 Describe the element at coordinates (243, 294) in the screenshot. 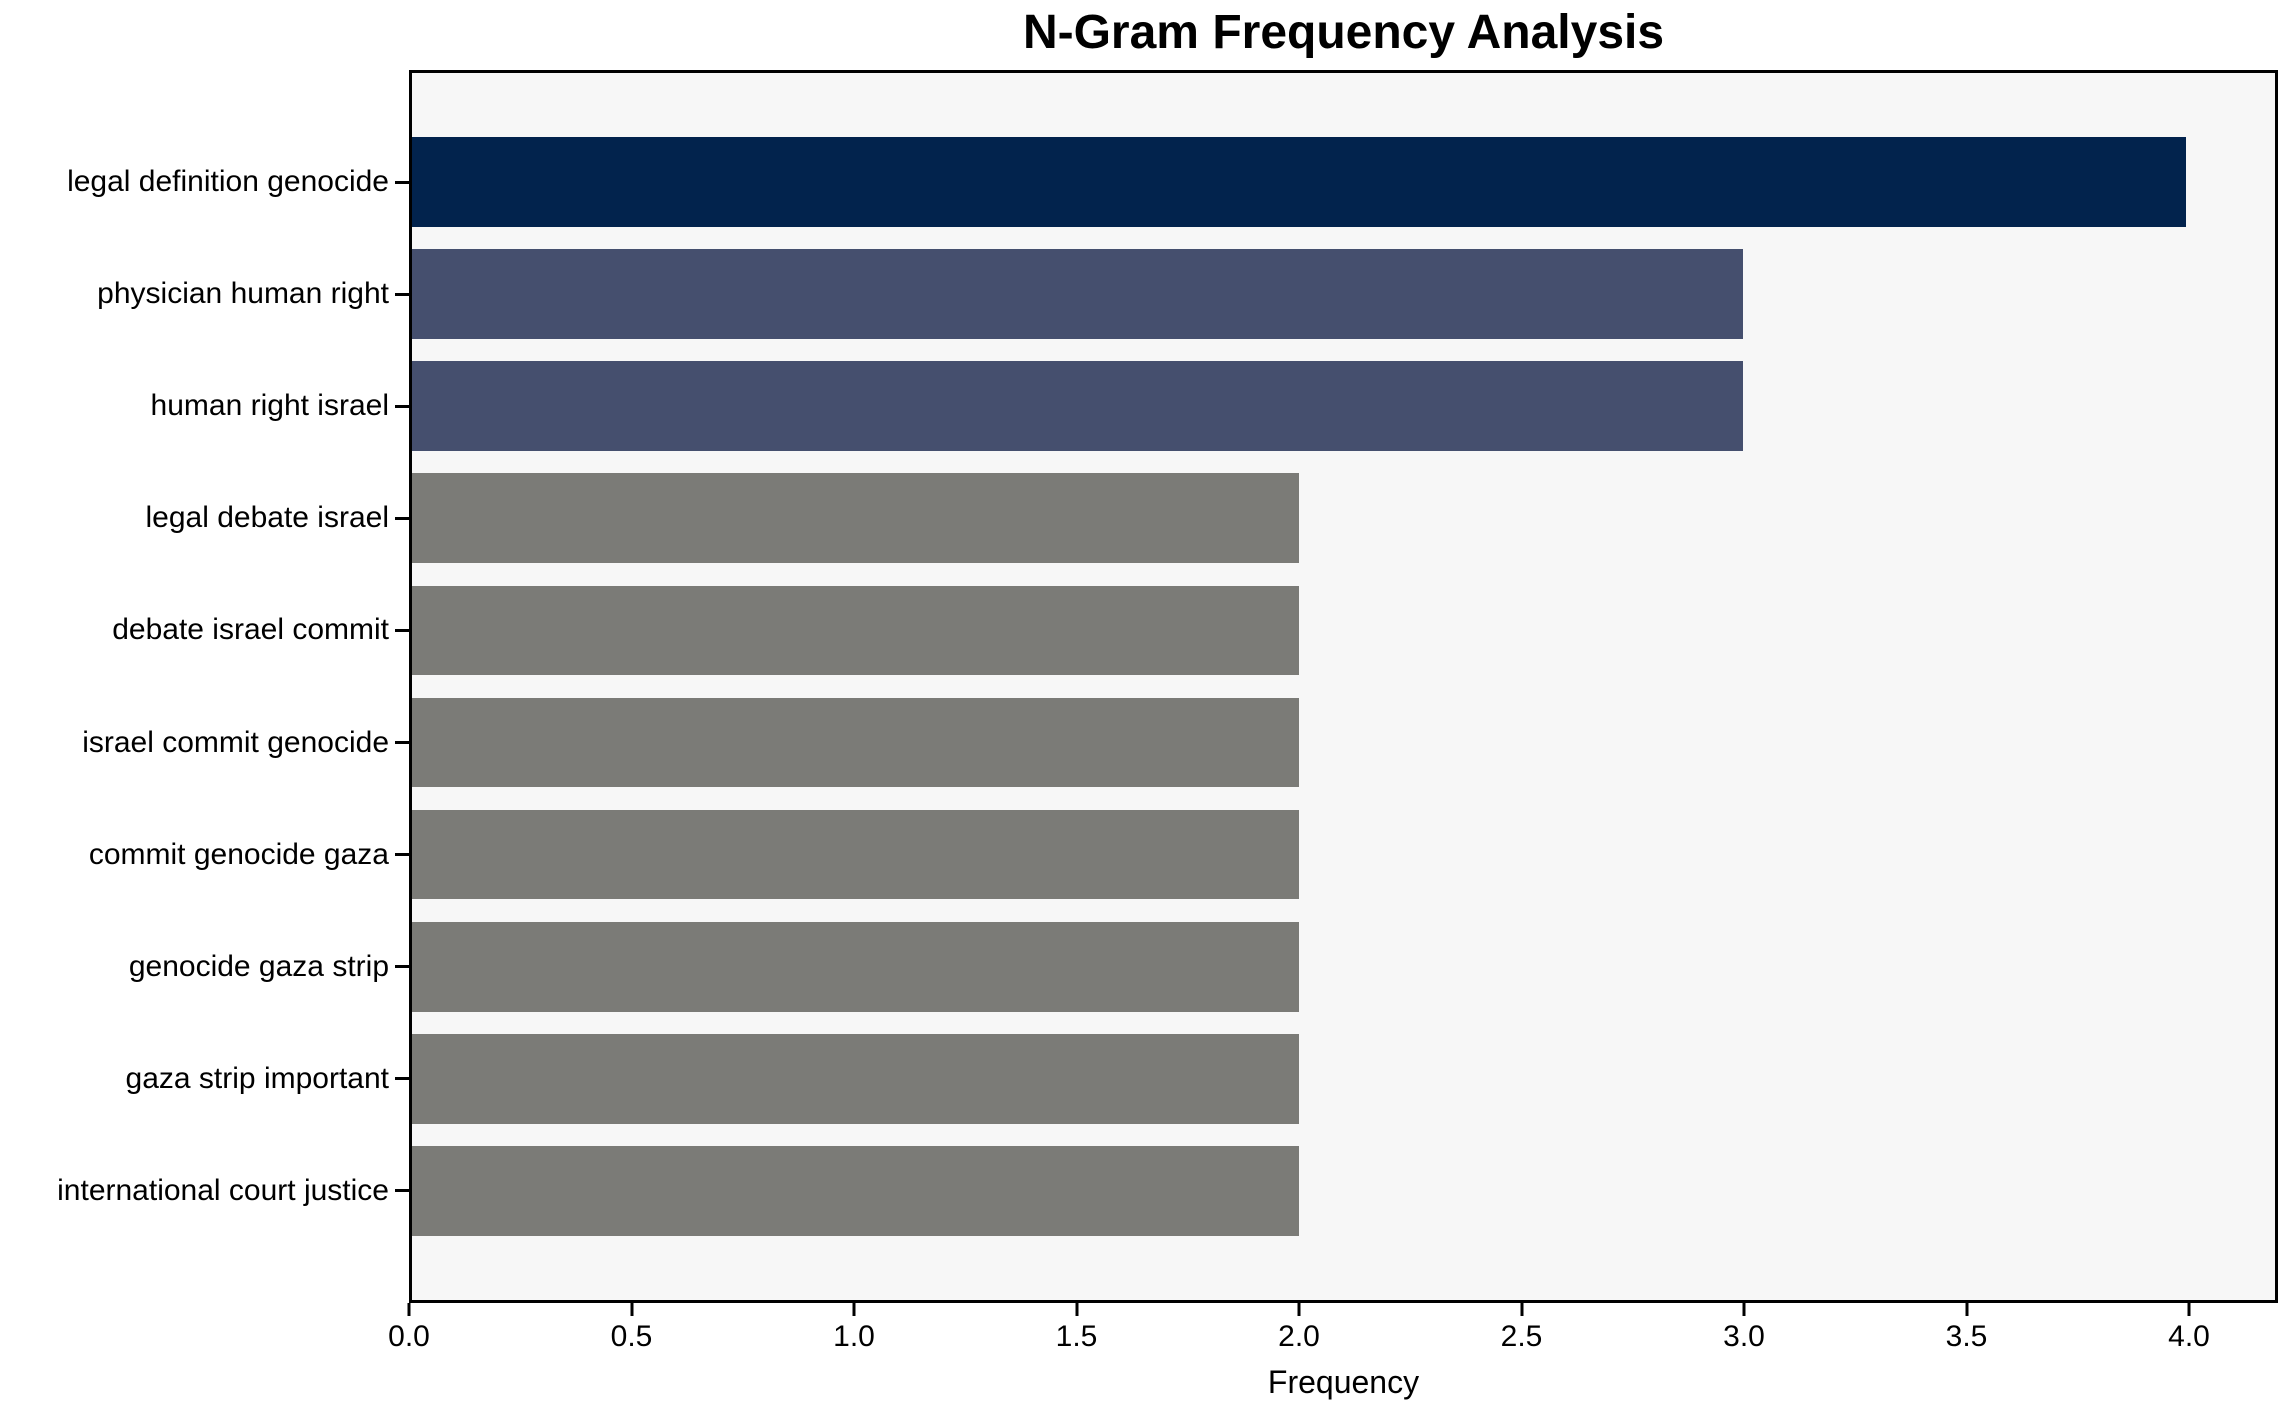

I see `y-axis-category-label: physician human right` at that location.